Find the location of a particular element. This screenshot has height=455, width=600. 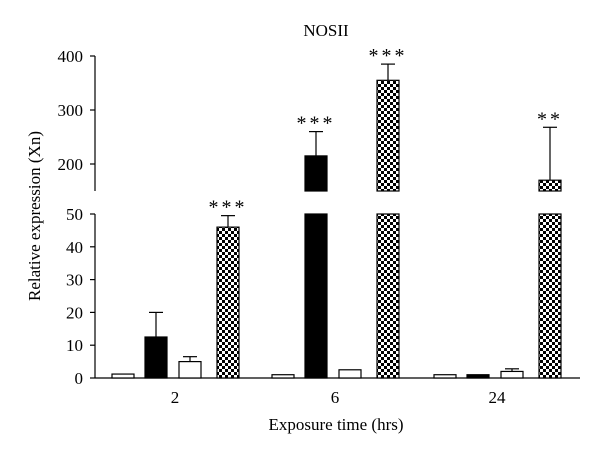

y-tick-label: 0 is located at coordinates (79, 378).